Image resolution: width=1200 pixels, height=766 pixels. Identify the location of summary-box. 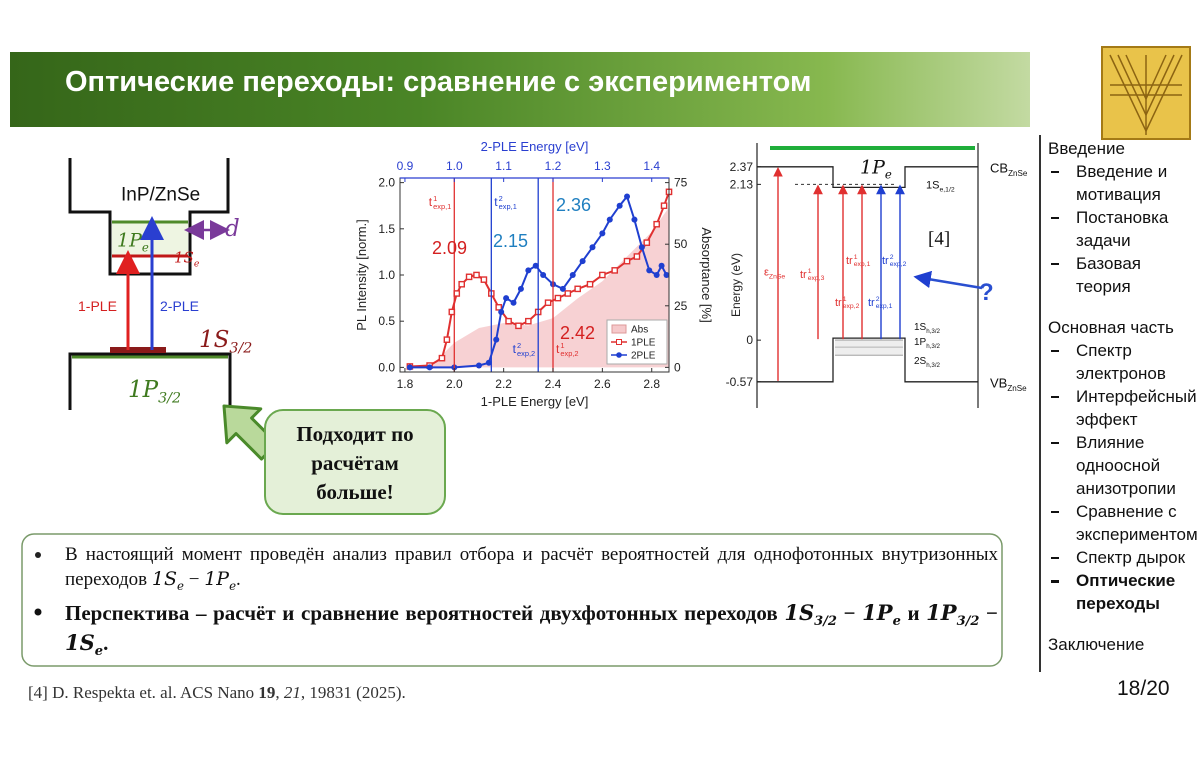
(512, 600).